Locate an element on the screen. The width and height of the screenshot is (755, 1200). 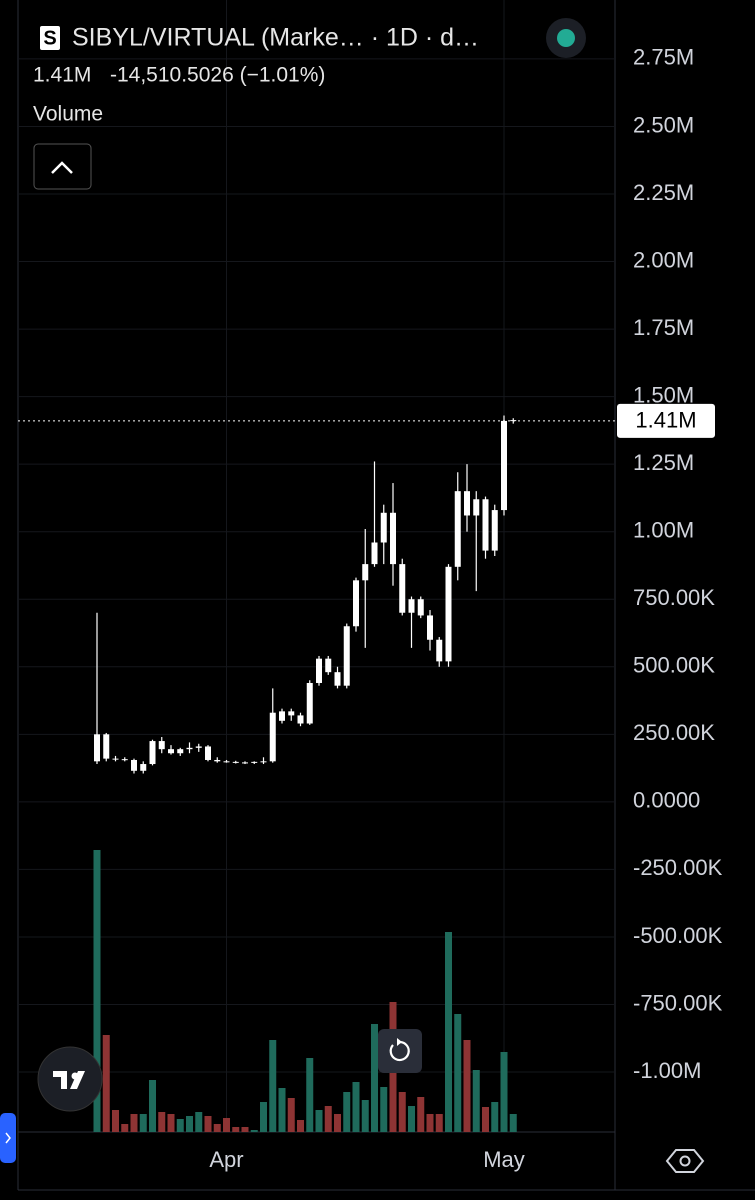
side-panel-handle is located at coordinates (8, 1138).